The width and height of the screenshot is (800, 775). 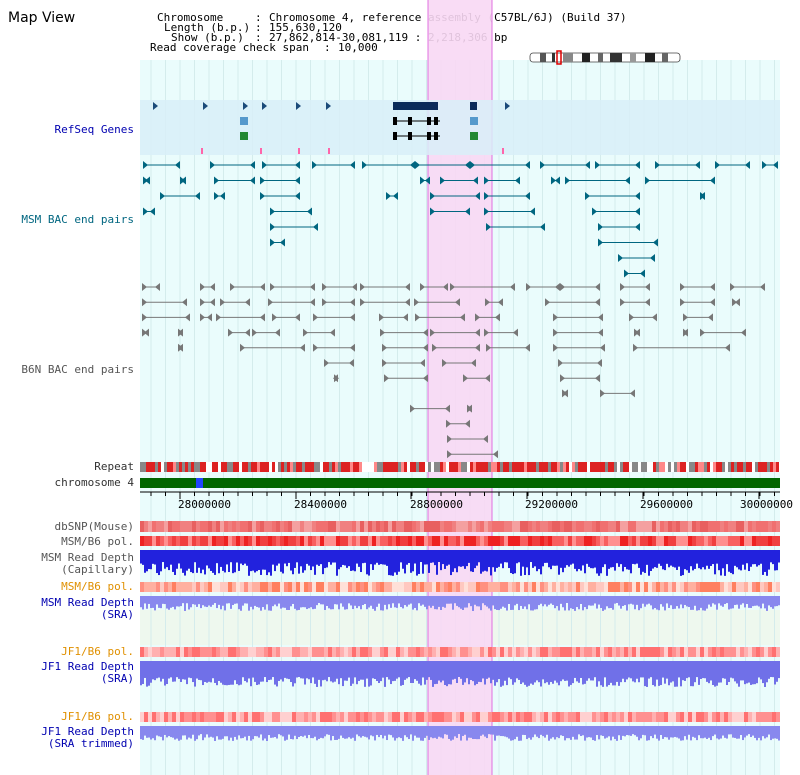 I want to click on track-label-jf1-trimmed-sub: (SRA trimmed), so click(x=90, y=743).